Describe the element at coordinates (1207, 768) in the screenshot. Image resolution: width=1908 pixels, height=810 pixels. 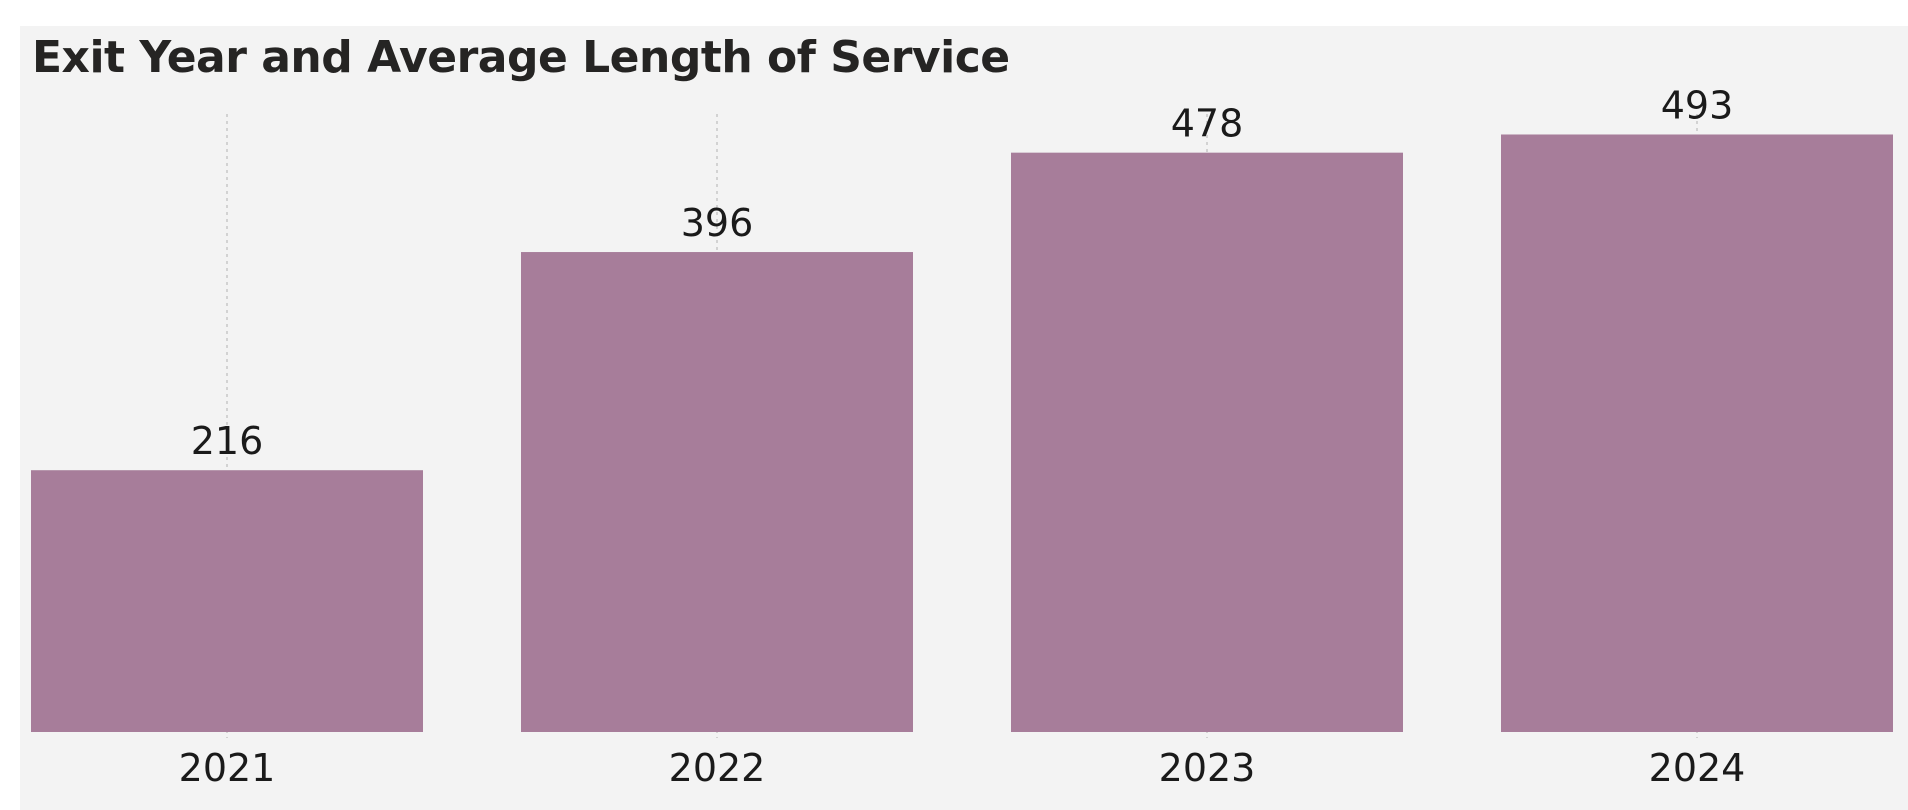
I see `x-tick-label-2023: 2023` at that location.